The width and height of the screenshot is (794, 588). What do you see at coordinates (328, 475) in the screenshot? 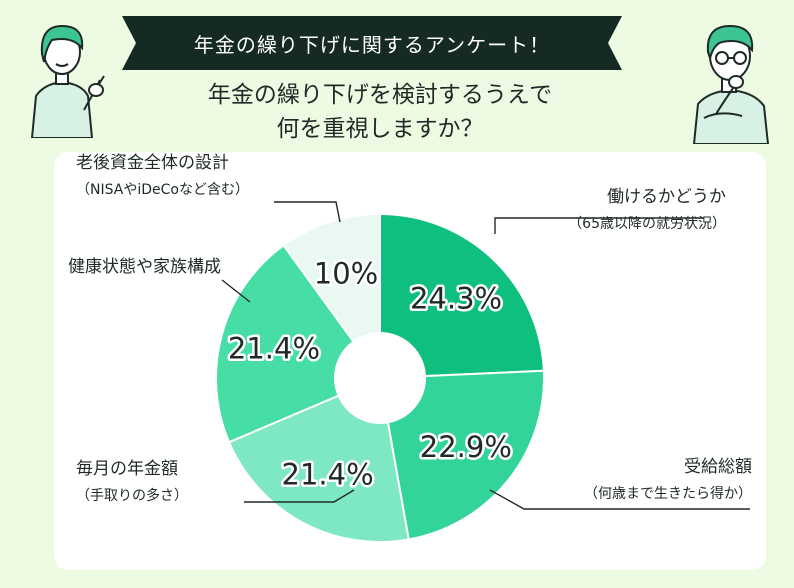
I see `pct-label-monthly-pension: 21.4%` at bounding box center [328, 475].